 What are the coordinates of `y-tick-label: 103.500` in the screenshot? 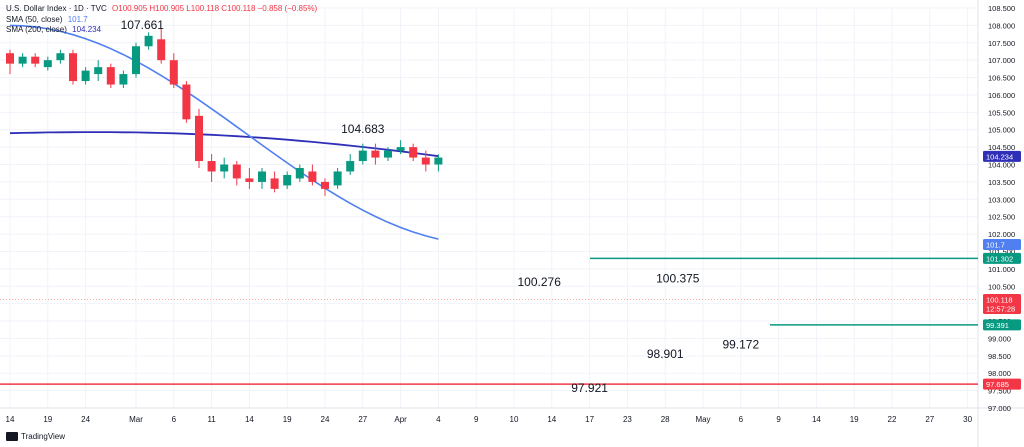 It's located at (1001, 182).